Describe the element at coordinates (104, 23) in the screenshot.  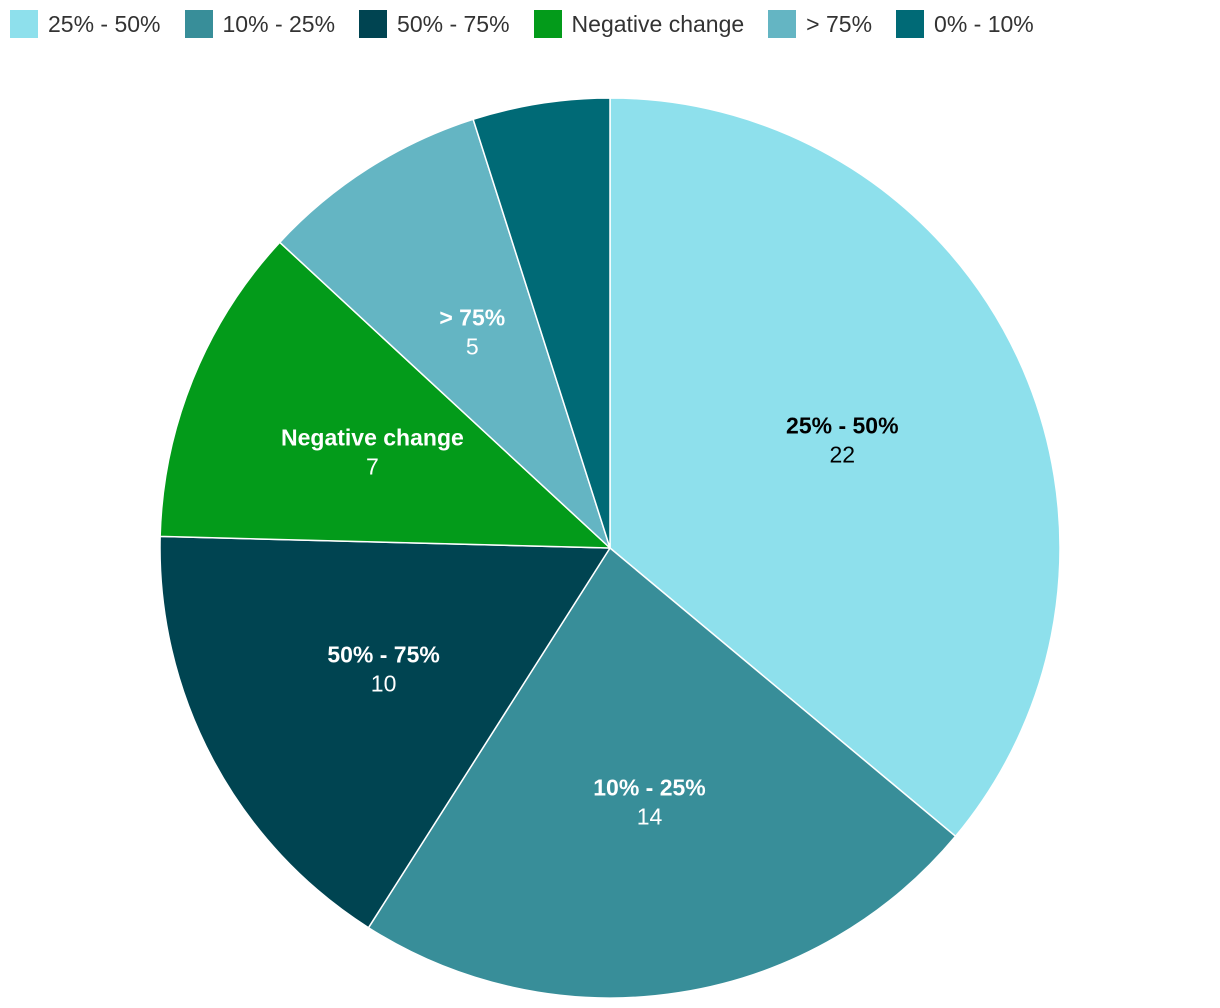
I see `legend-label: 25% - 50%` at that location.